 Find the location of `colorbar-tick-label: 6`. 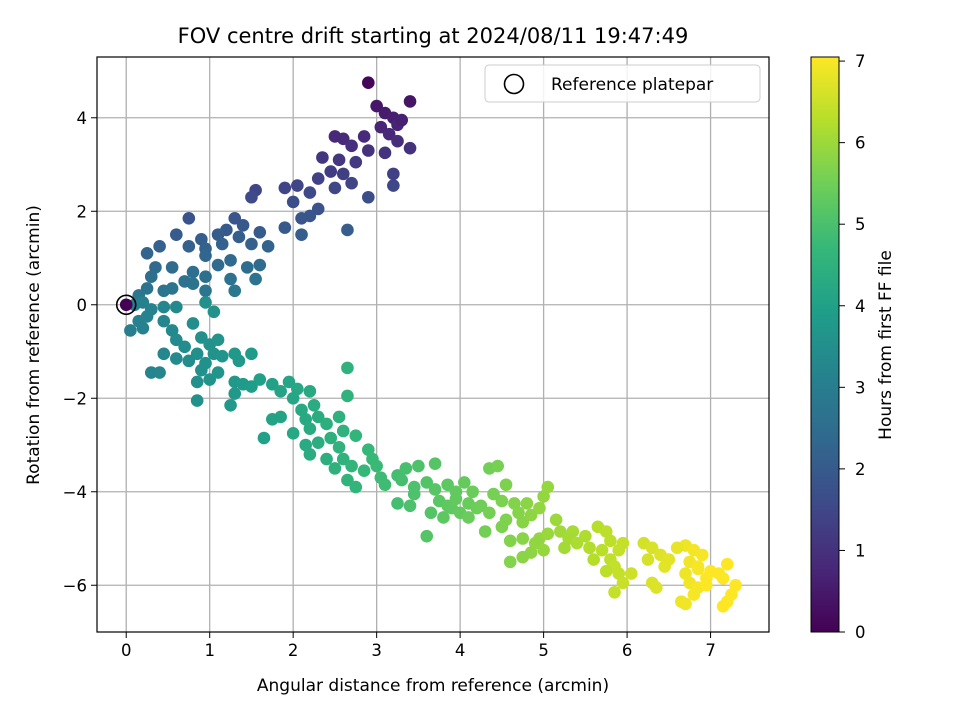

colorbar-tick-label: 6 is located at coordinates (860, 143).